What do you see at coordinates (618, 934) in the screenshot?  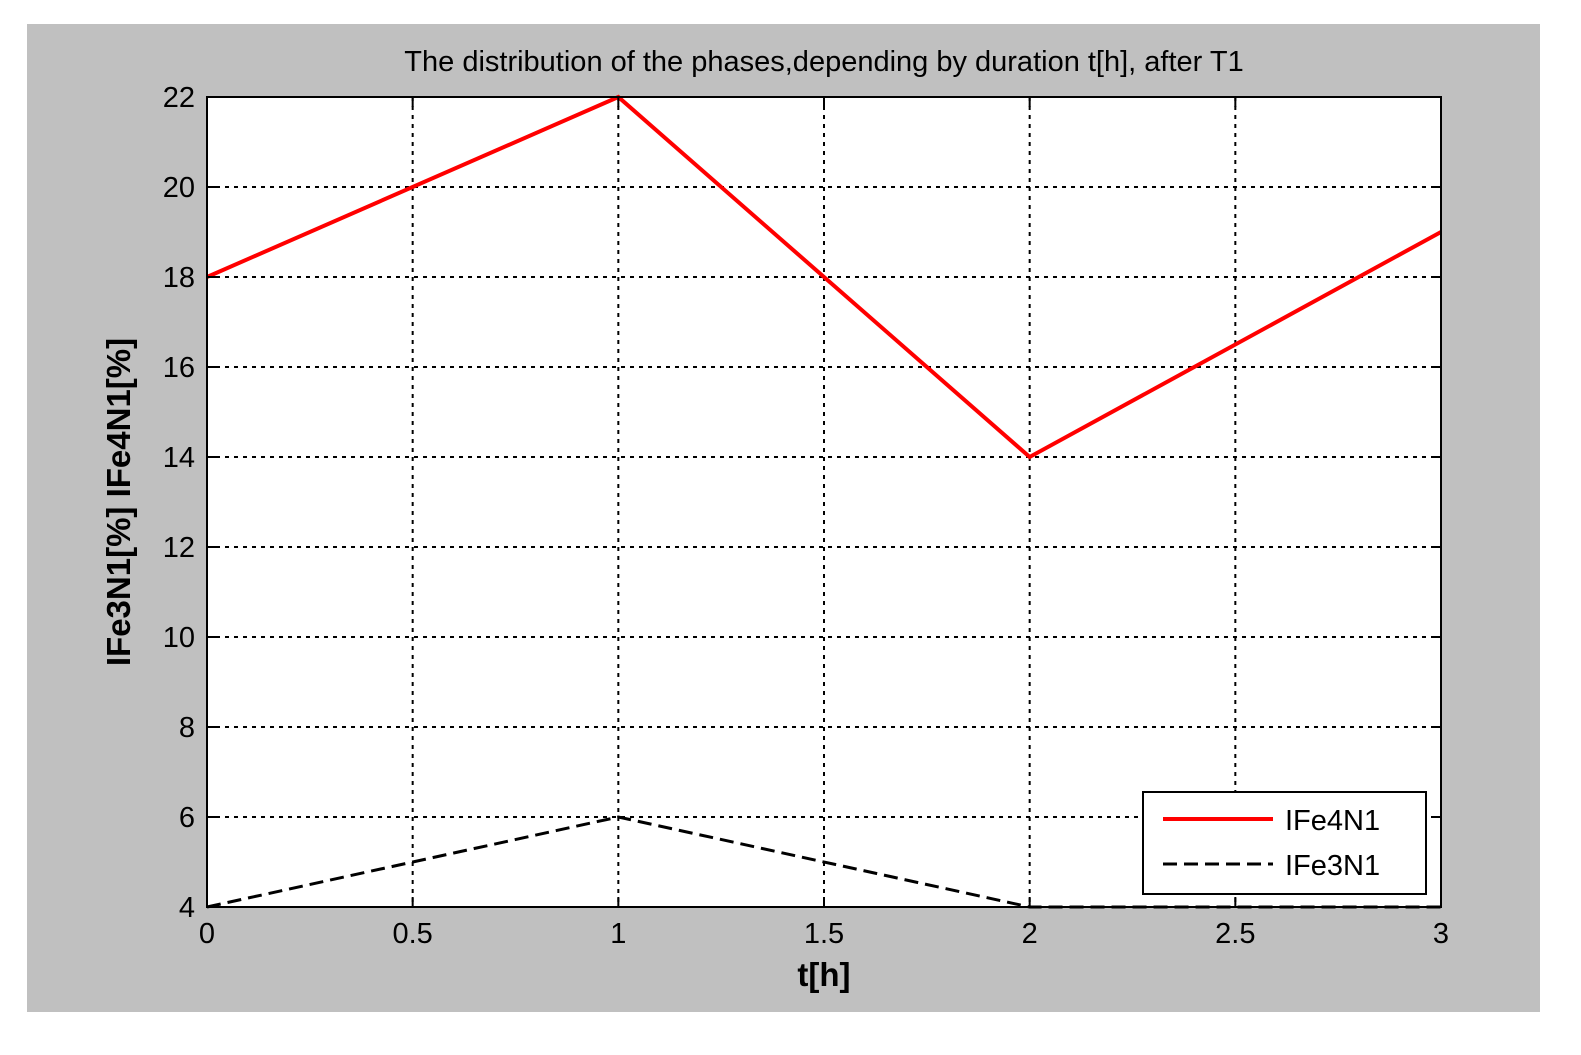 I see `x-tick-label: 1` at bounding box center [618, 934].